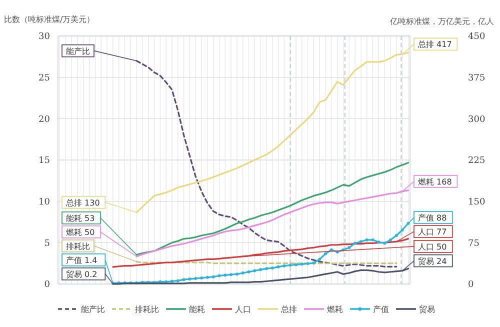 The width and height of the screenshot is (500, 327). I want to click on data-label: 人口 77, so click(432, 232).